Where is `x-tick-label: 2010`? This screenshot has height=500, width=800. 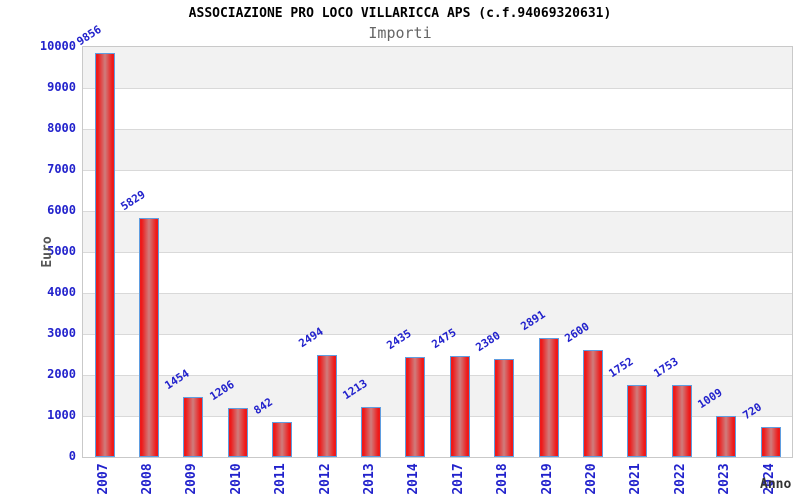 x-tick-label: 2010 is located at coordinates (236, 479).